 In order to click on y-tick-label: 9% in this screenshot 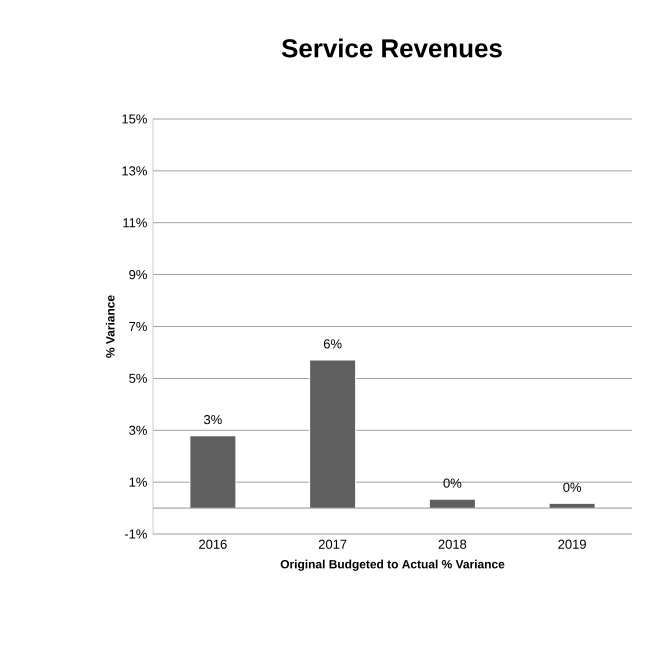, I will do `click(138, 275)`.